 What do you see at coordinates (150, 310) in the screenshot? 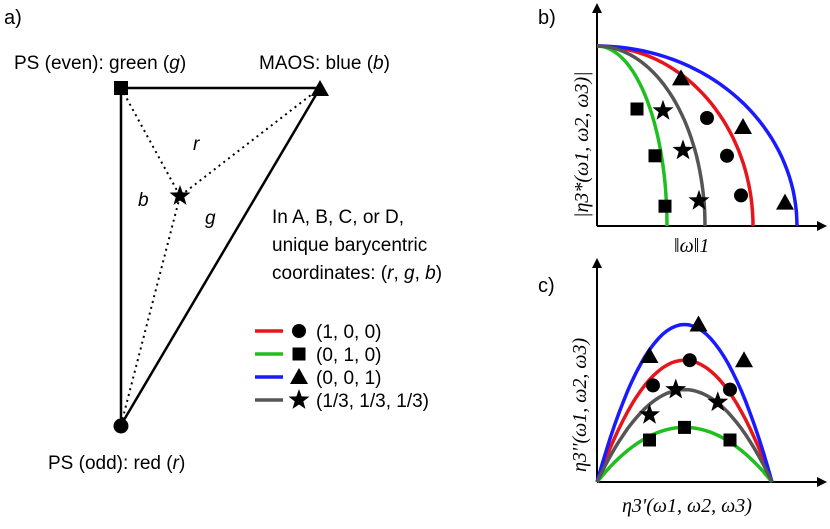
I see `dotted-line-to-ps-odd` at bounding box center [150, 310].